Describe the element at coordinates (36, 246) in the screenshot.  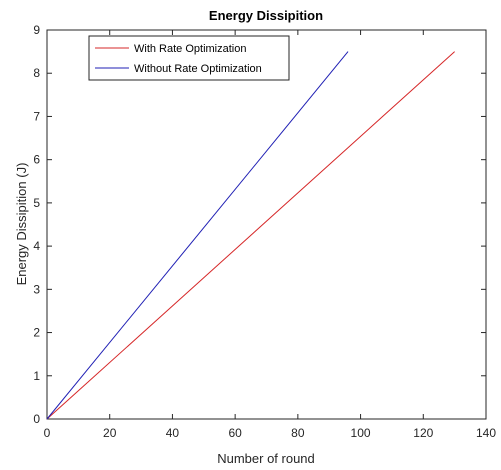
I see `y-tick-label: 4` at that location.